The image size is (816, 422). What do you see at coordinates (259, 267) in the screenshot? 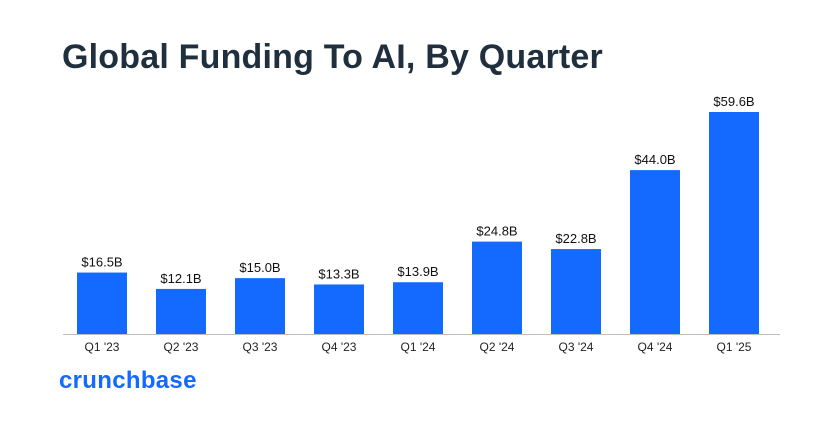
I see `data-label: $15.0B` at bounding box center [259, 267].